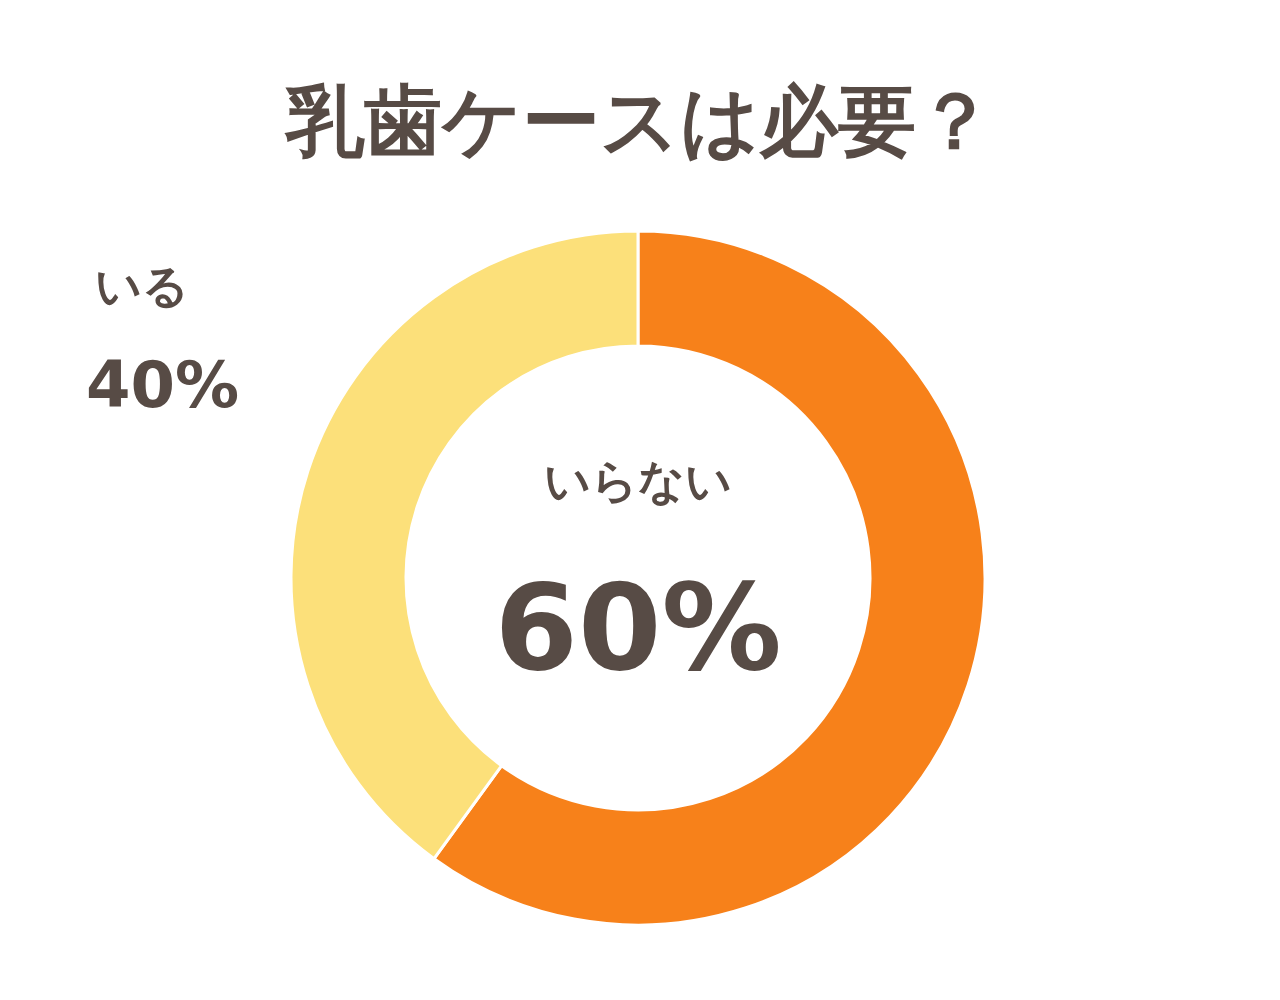 Image resolution: width=1280 pixels, height=1000 pixels. What do you see at coordinates (639, 121) in the screenshot?
I see `chart-title: 乳歯ケースは必要？` at bounding box center [639, 121].